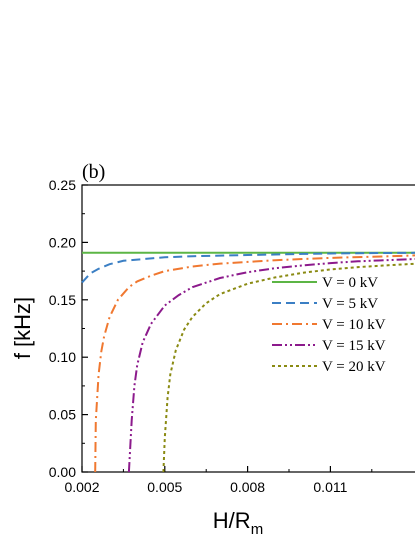  Describe the element at coordinates (62, 300) in the screenshot. I see `y-tick-label: 0.15` at that location.